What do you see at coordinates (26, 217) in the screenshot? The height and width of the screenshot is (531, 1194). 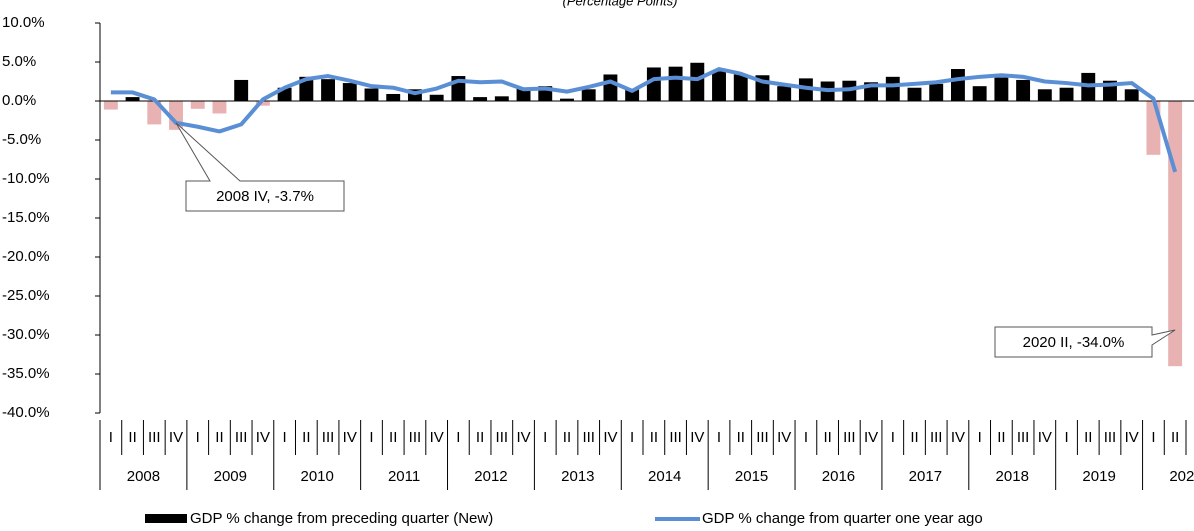 I see `y-tick-label: -15.0%` at bounding box center [26, 217].